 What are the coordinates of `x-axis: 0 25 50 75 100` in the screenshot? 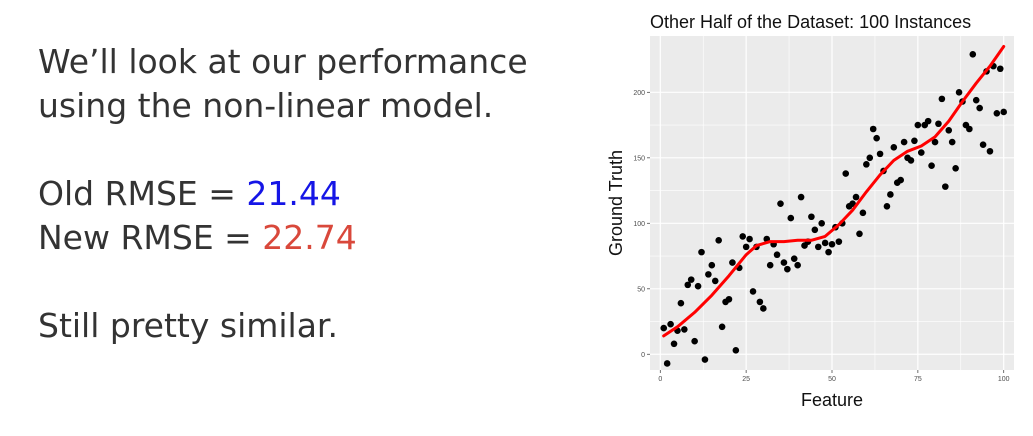 It's located at (834, 376).